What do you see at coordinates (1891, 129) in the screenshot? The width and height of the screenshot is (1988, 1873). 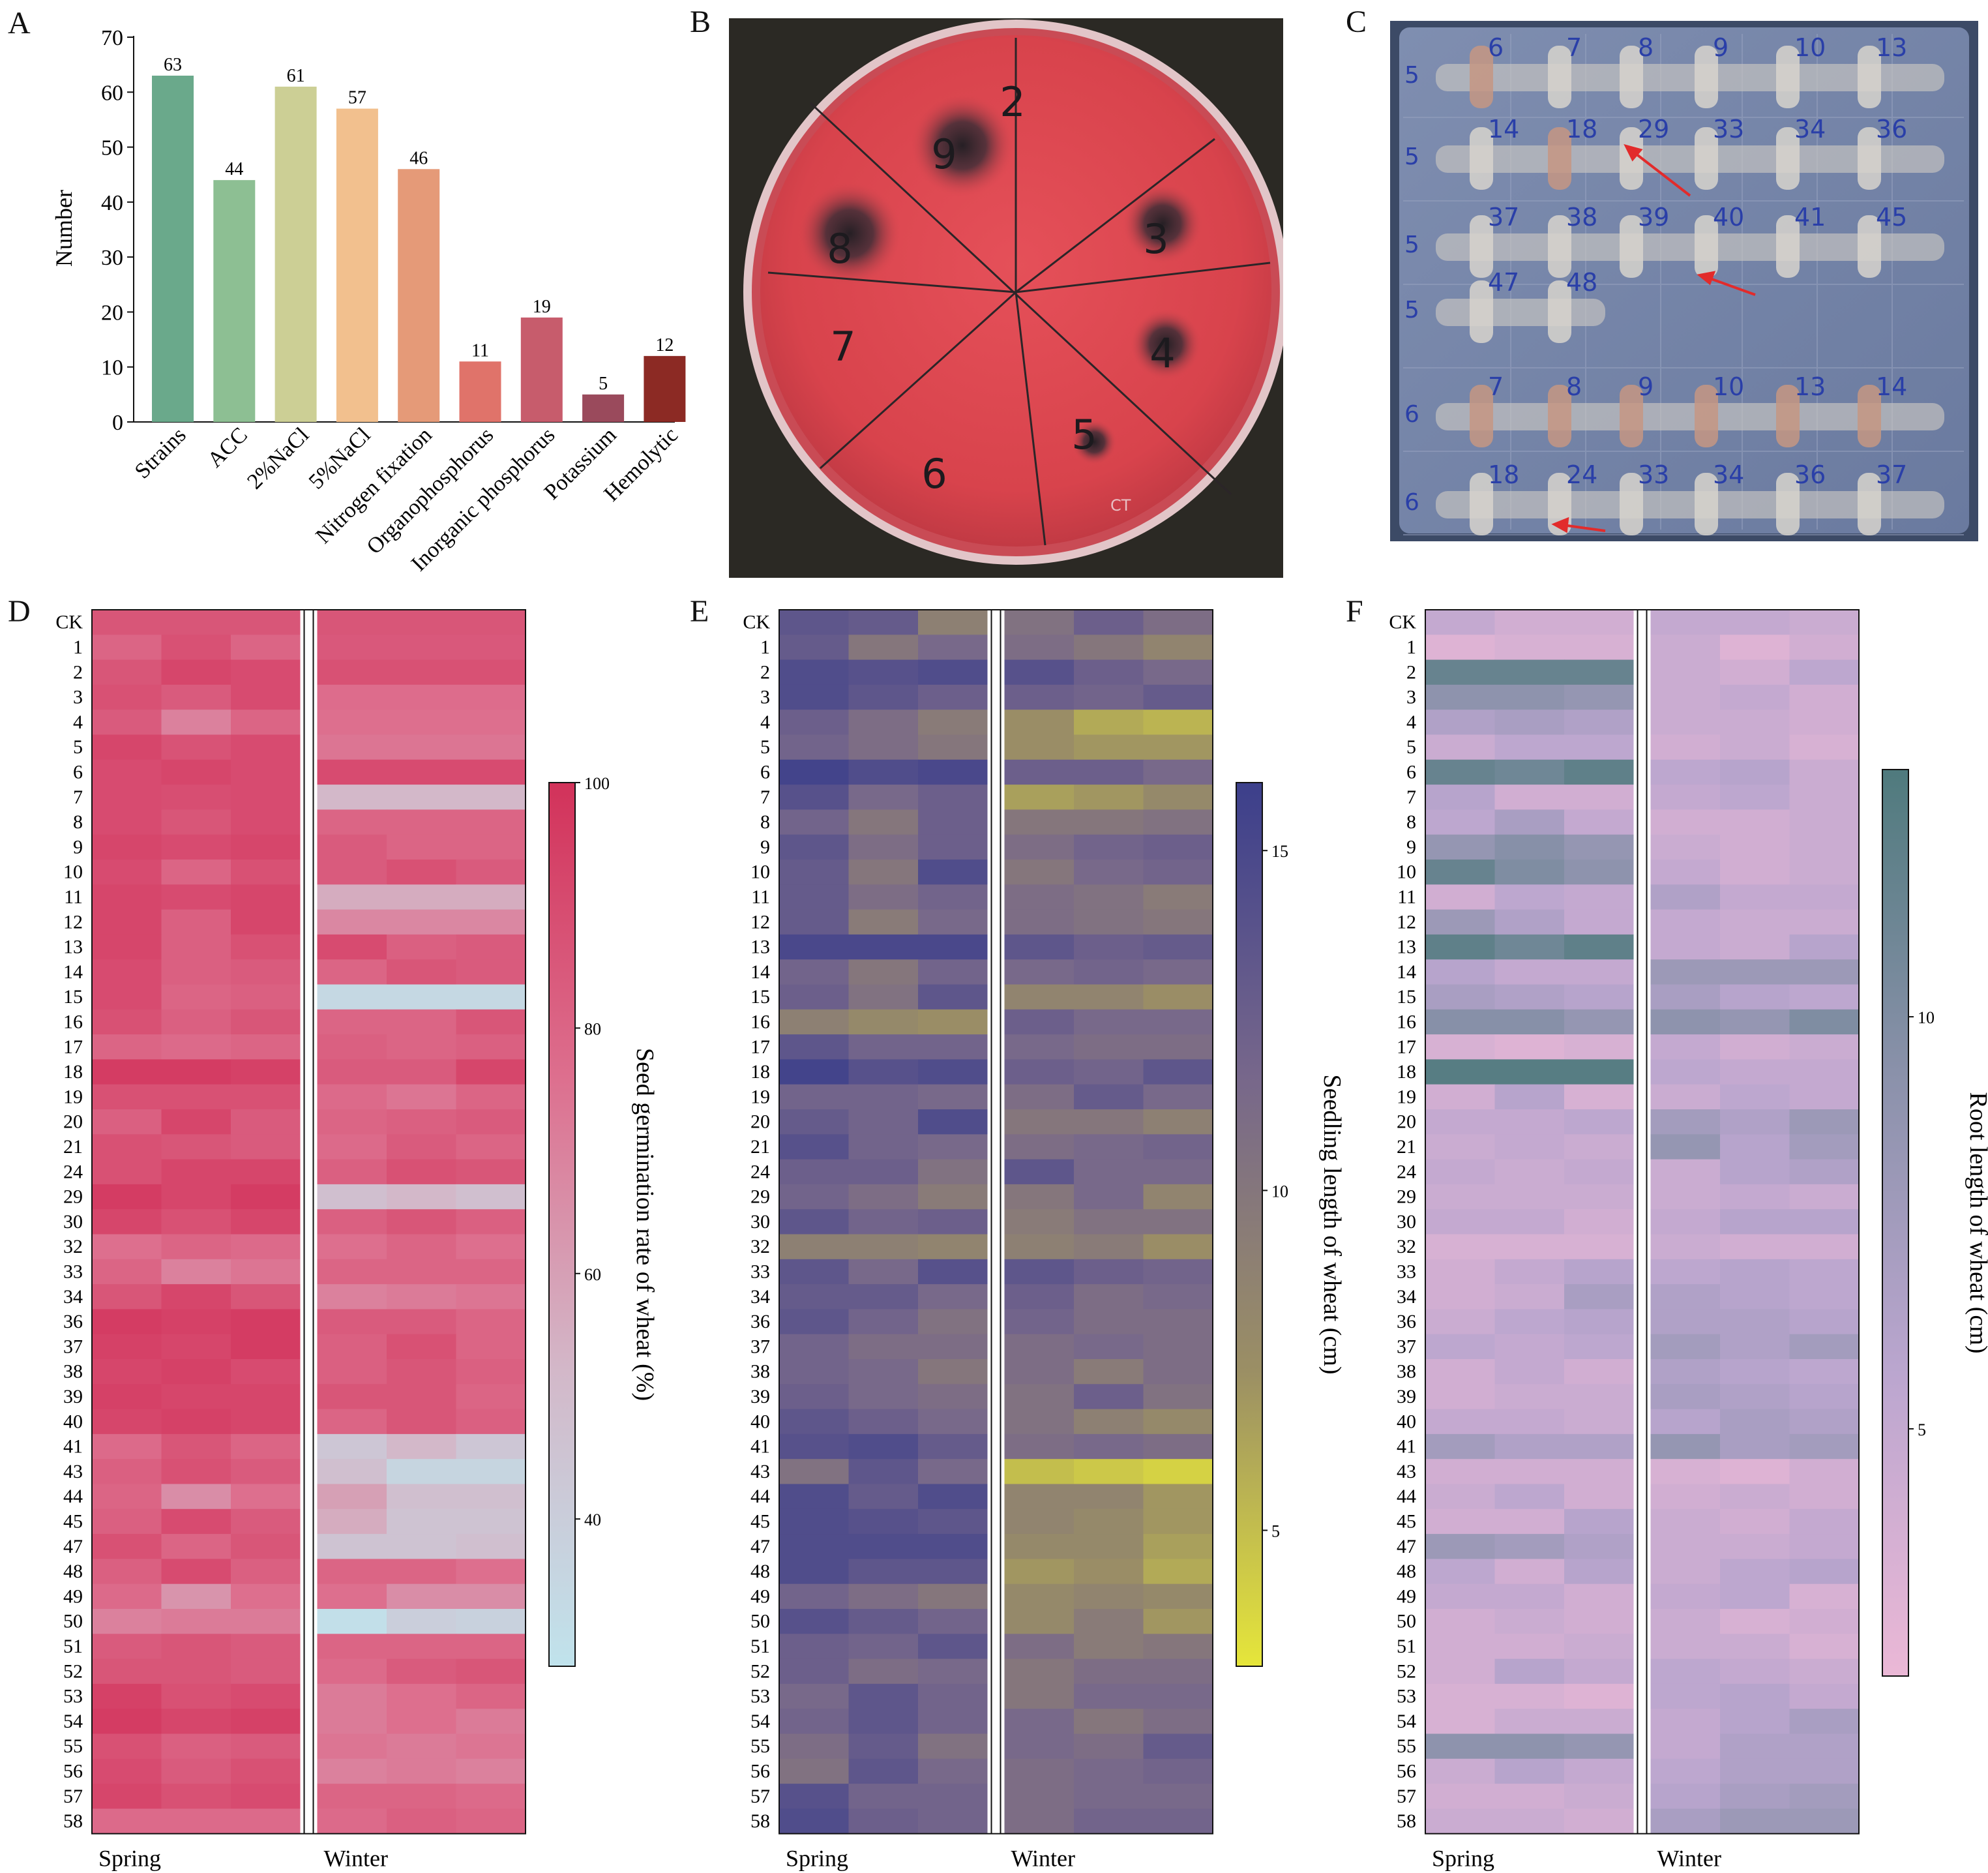 I see `strain-id-label: 36` at bounding box center [1891, 129].